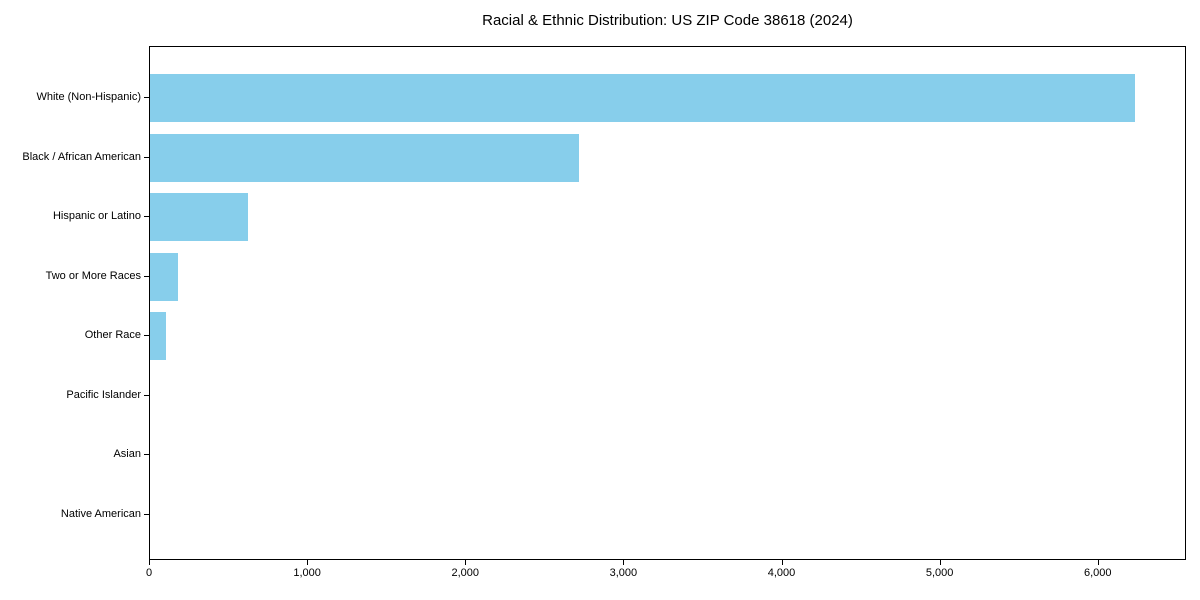 This screenshot has height=600, width=1200. I want to click on x-tick-label: 5,000, so click(939, 573).